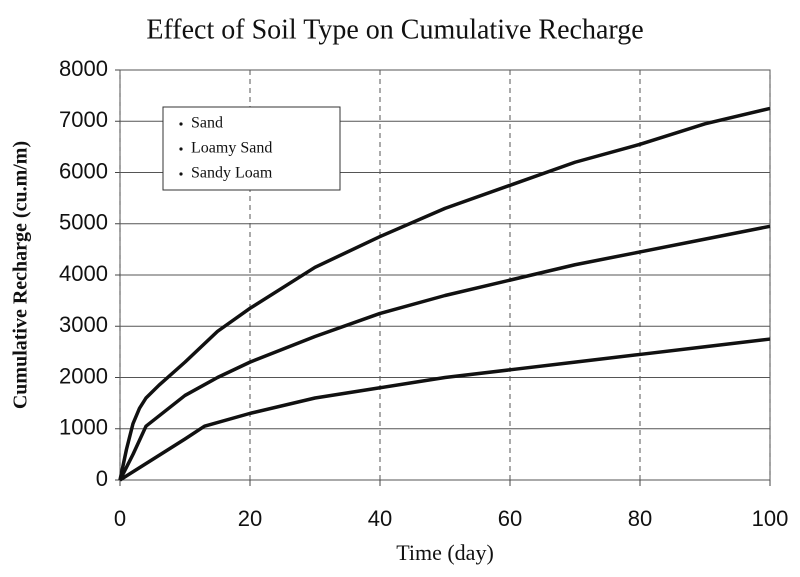  Describe the element at coordinates (232, 173) in the screenshot. I see `legend-label: Sandy Loam` at that location.